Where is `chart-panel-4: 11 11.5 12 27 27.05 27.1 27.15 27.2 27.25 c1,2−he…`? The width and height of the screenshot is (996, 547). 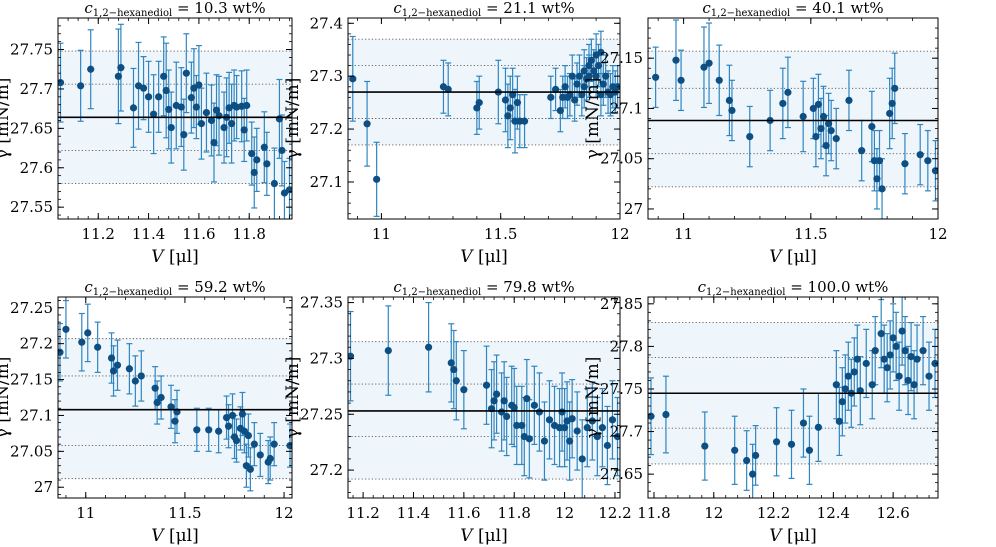
chart-panel-4: 11 11.5 12 27 27.05 27.1 27.15 27.2 27.25 c1,2−he… is located at coordinates (147, 412).